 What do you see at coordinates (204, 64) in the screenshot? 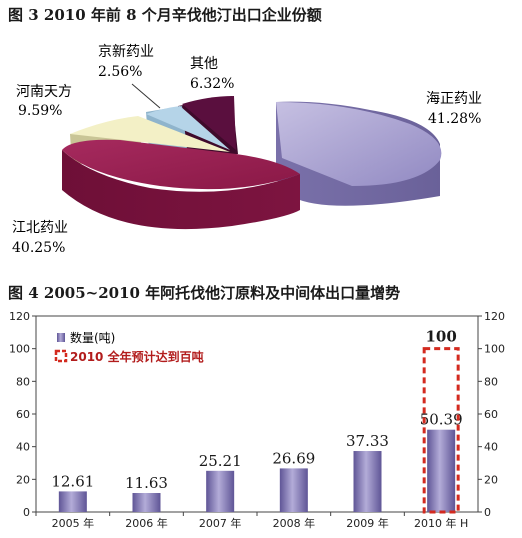
I see `label-others-name: 其他` at bounding box center [204, 64].